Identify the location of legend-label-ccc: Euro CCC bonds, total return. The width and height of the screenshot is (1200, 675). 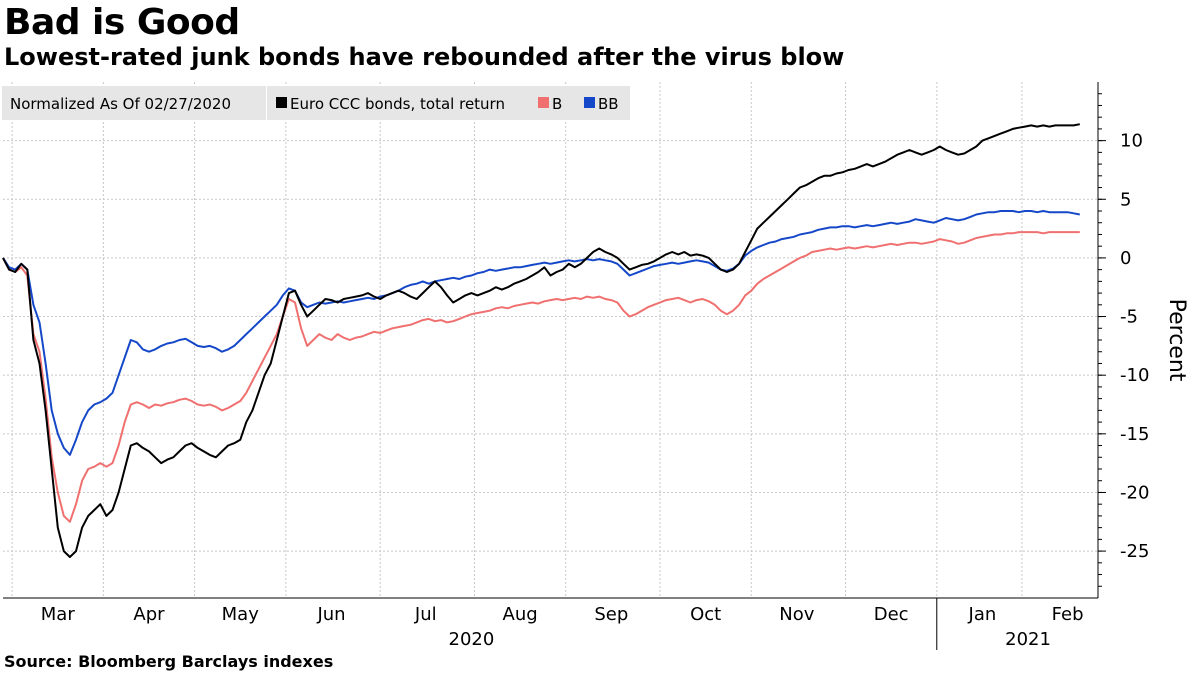
(397, 104).